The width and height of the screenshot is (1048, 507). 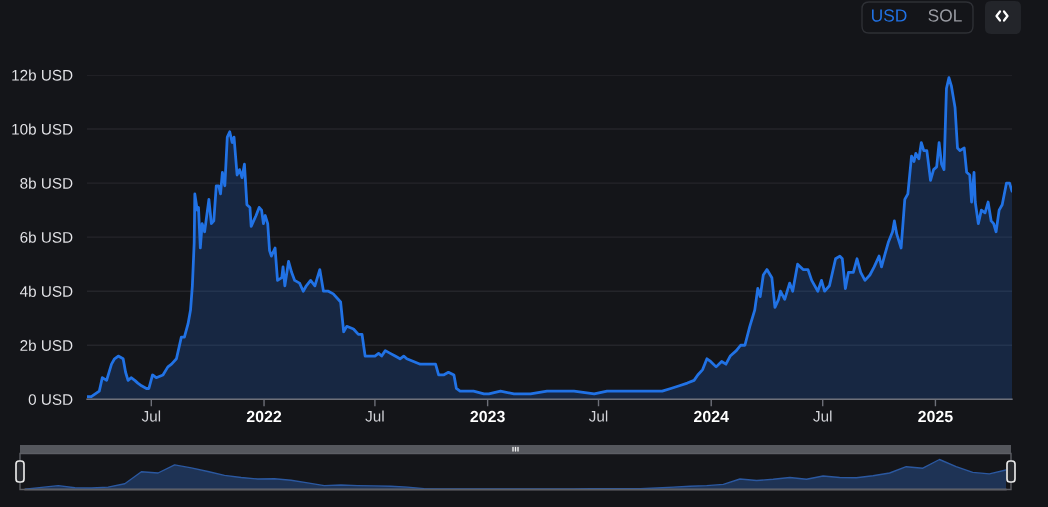 I want to click on x-tick-label: 2024, so click(x=711, y=416).